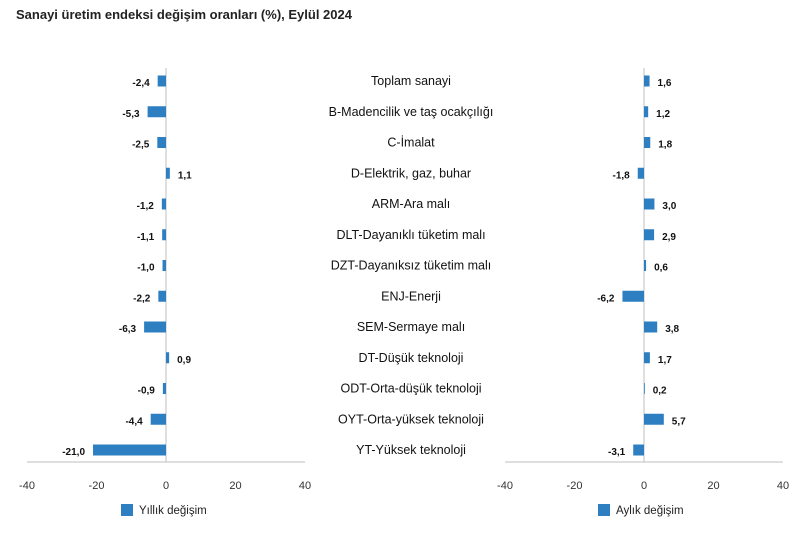  I want to click on monthly-value-label: 5,7, so click(679, 421).